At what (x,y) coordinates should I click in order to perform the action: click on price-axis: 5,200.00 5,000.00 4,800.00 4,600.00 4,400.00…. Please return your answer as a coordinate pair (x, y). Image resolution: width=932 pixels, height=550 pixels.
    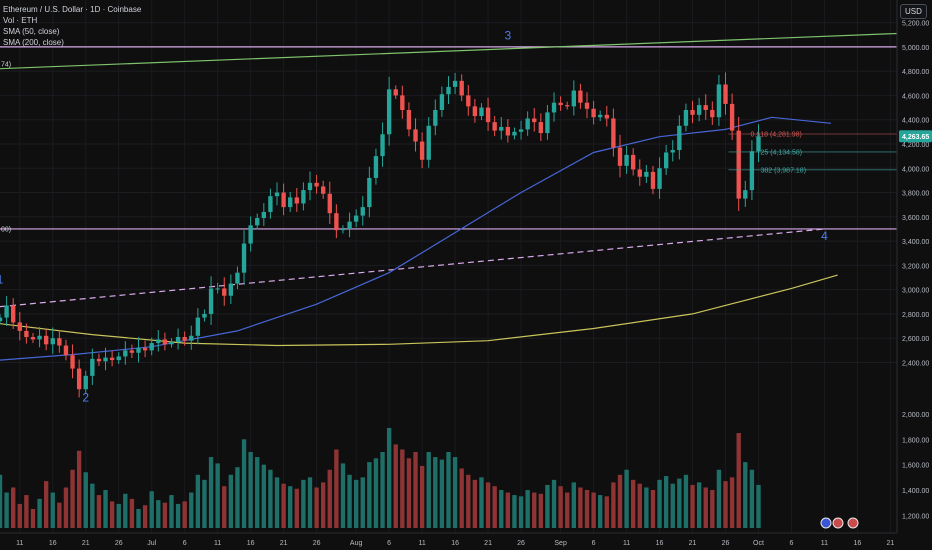
    Looking at the image, I should click on (914, 266).